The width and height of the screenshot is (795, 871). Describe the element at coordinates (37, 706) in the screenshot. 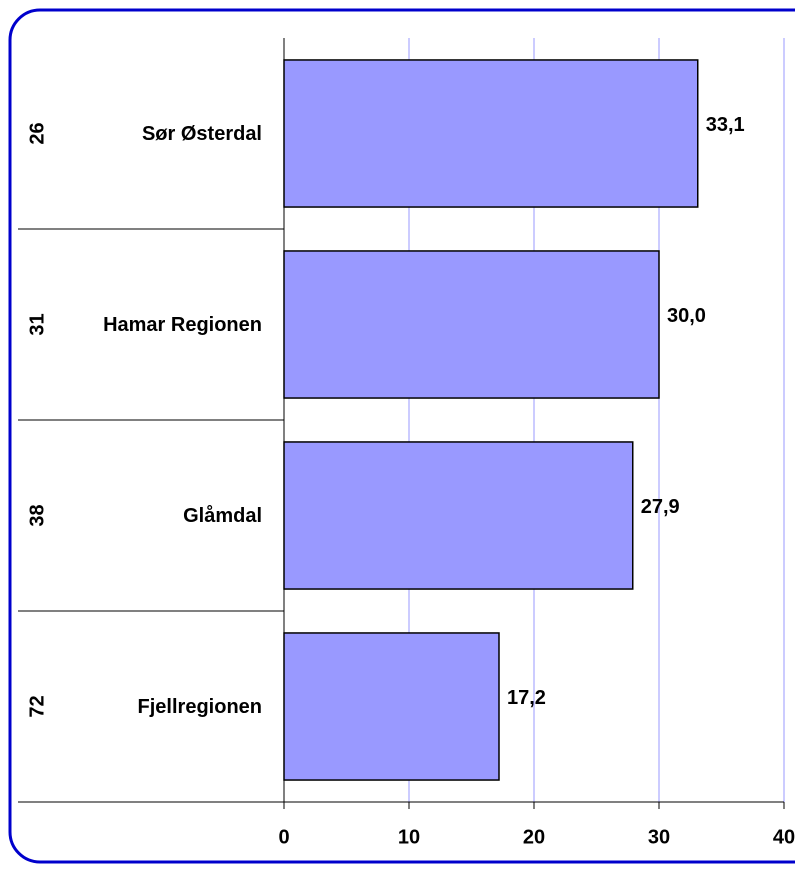

I see `rank-label: 72` at that location.